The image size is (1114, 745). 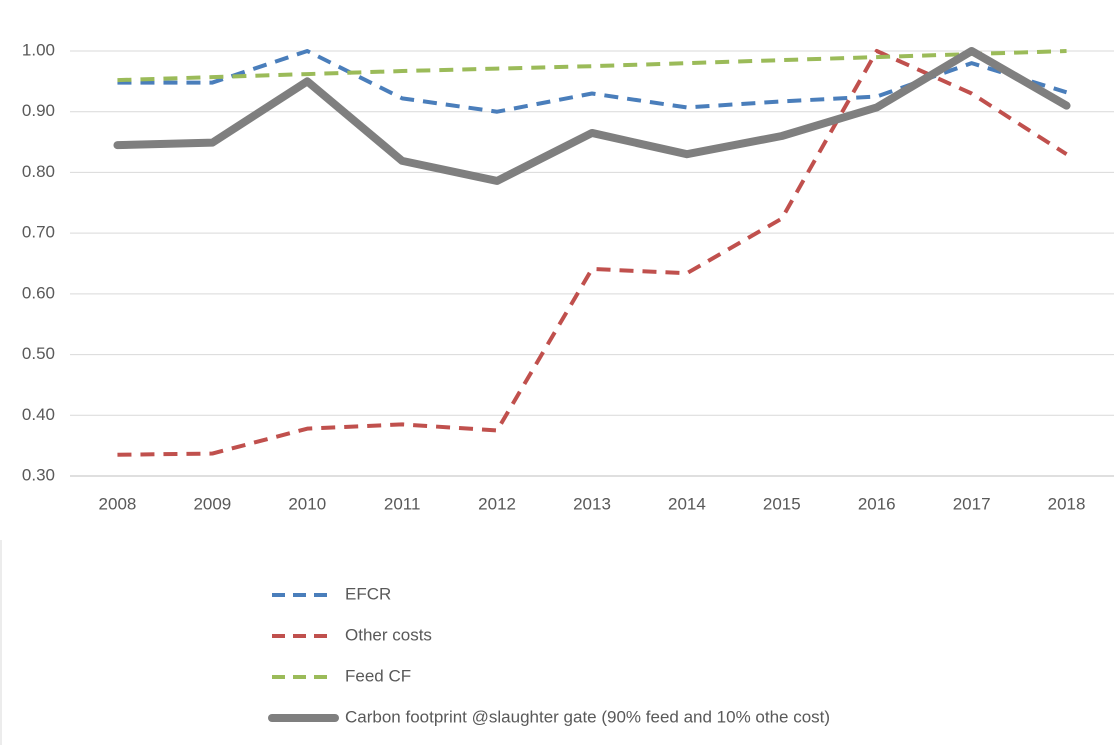 I want to click on y-tick-label: 1.00, so click(x=38, y=49).